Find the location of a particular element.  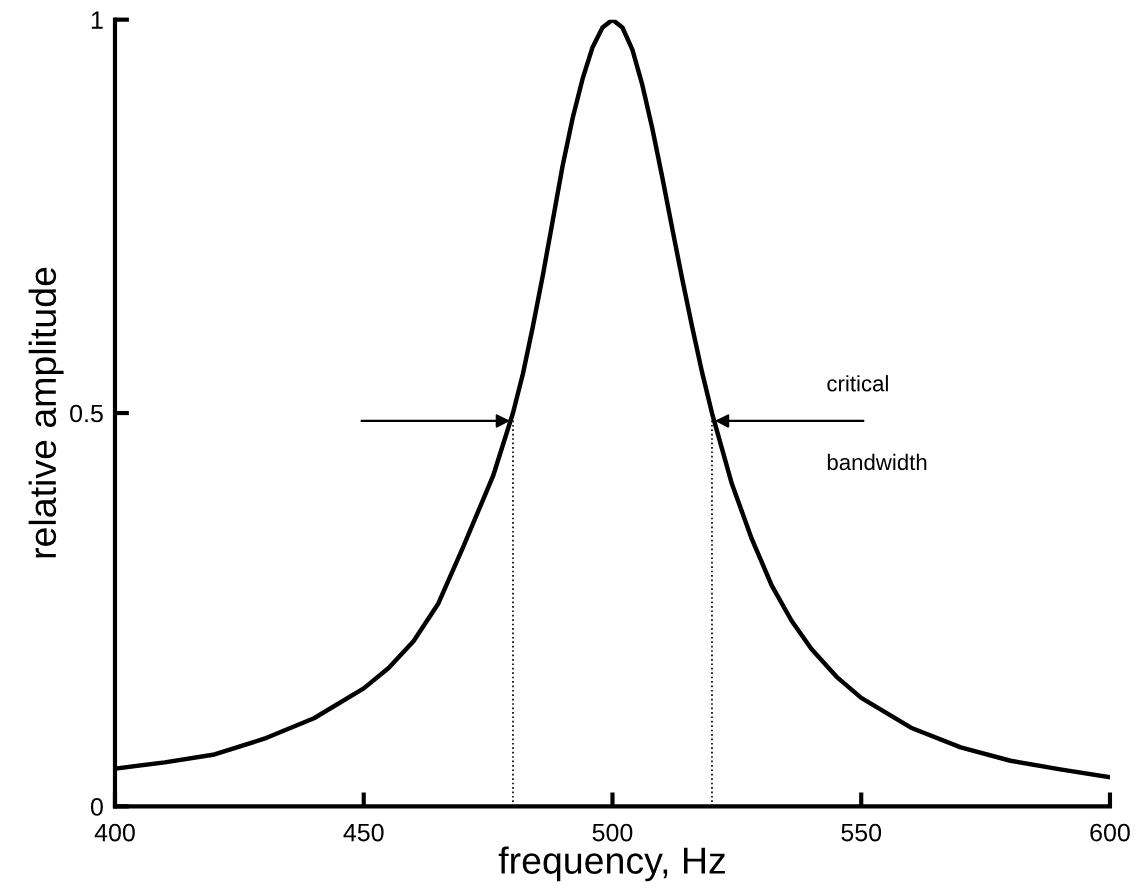

annotation: bandwidth is located at coordinates (877, 462).